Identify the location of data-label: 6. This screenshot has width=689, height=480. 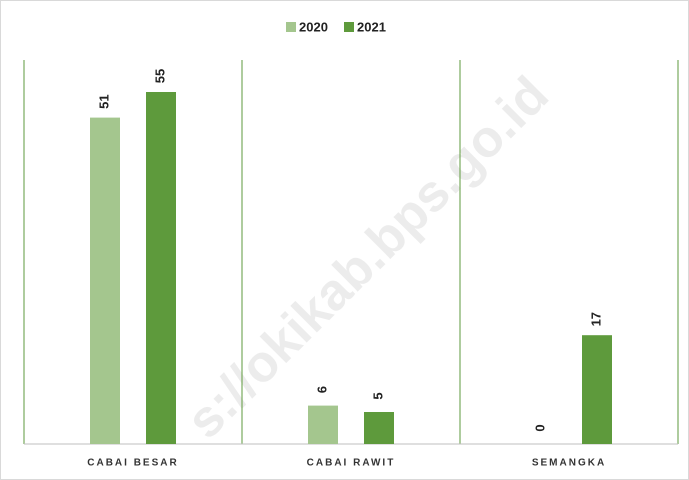
(321, 389).